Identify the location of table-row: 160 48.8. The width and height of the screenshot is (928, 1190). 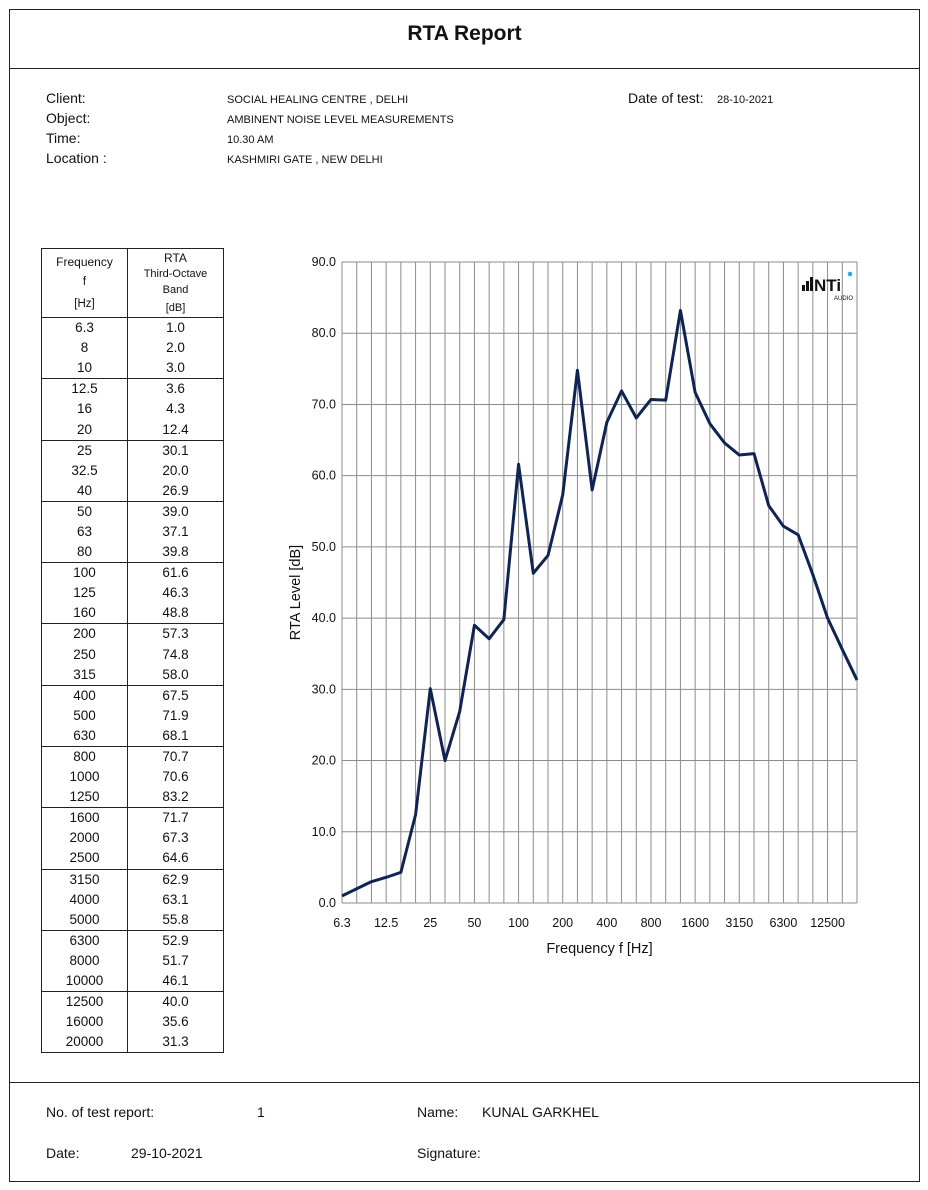
(132, 613).